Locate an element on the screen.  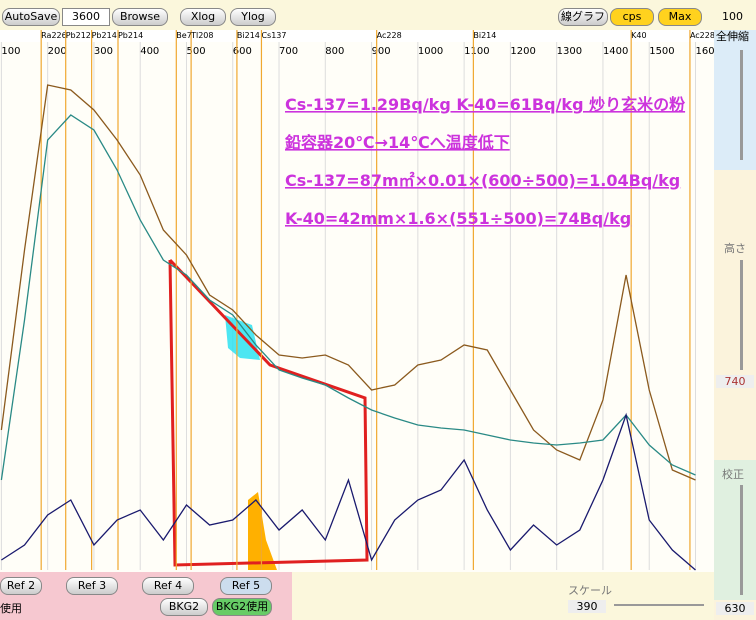
annotation: Cs-137=1.29Bq/kg K-40=61Bq/kg 炒り玄米の粉 is located at coordinates (485, 104).